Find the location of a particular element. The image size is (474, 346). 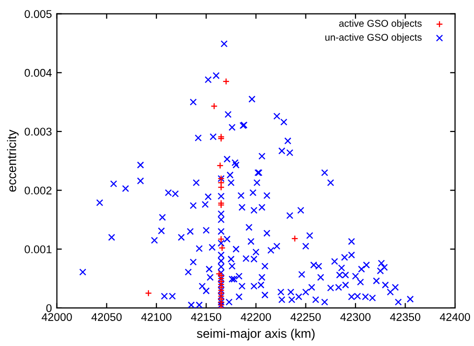

y-tick-label: 0.002 is located at coordinates (38, 190).